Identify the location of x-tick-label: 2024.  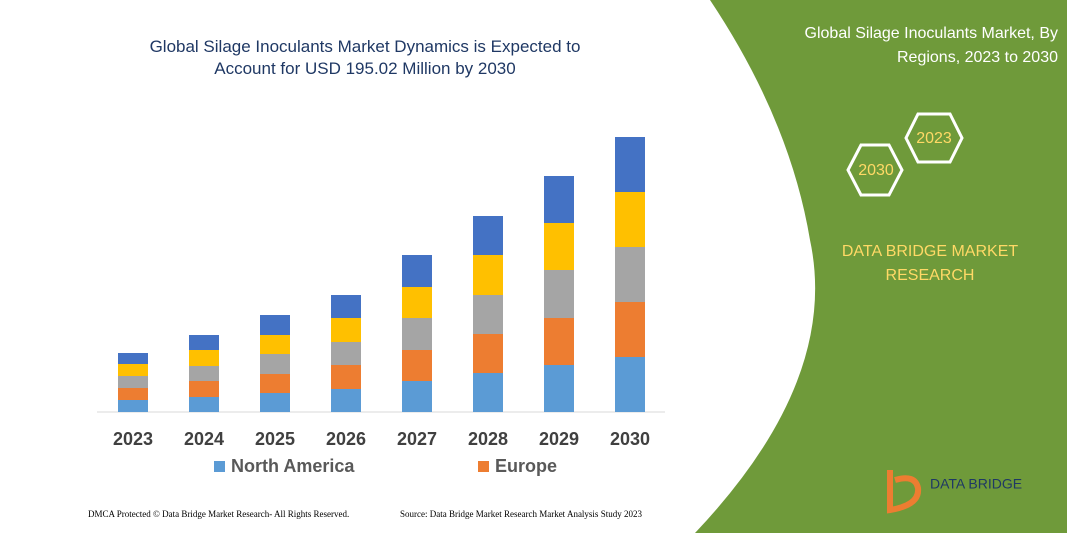
(204, 439).